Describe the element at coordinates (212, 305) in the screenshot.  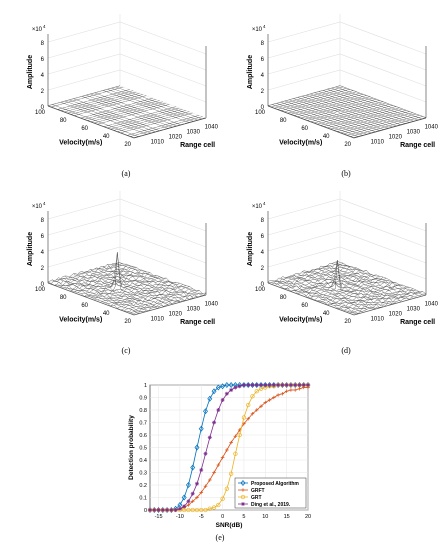
I see `x-tick-label: 1040` at that location.